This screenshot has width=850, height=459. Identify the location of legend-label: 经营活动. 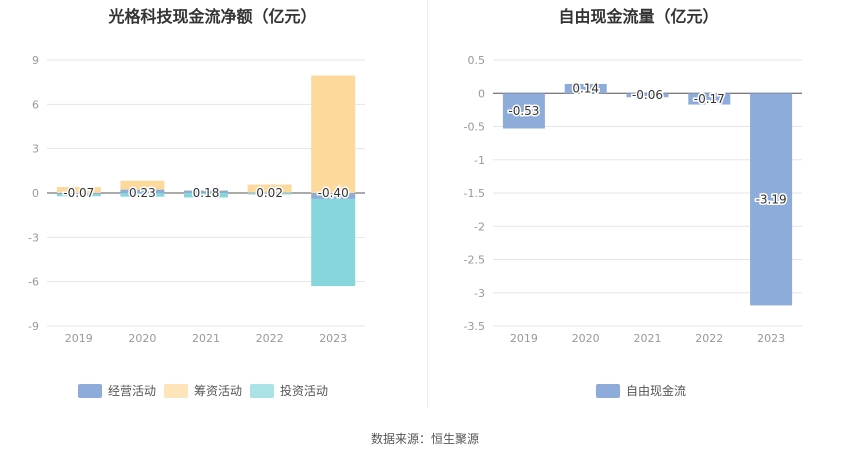
(132, 391).